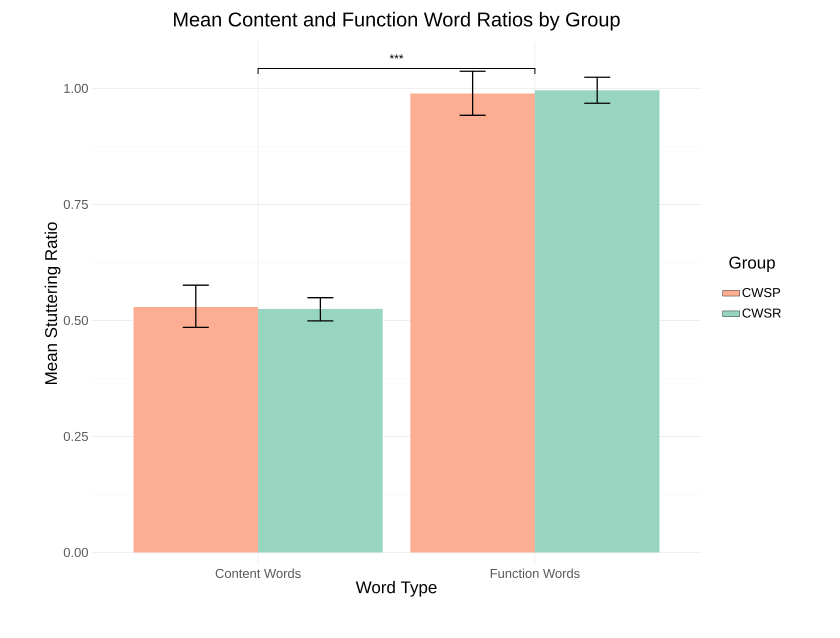 This screenshot has height=638, width=840. Describe the element at coordinates (396, 588) in the screenshot. I see `x-axis-title: Word Type` at that location.